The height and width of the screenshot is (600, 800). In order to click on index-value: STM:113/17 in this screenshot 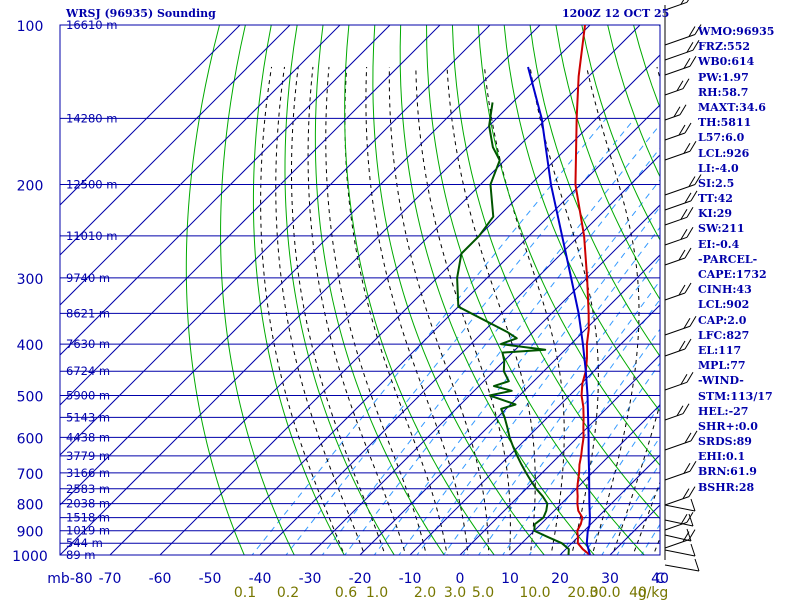, I will do `click(735, 396)`.